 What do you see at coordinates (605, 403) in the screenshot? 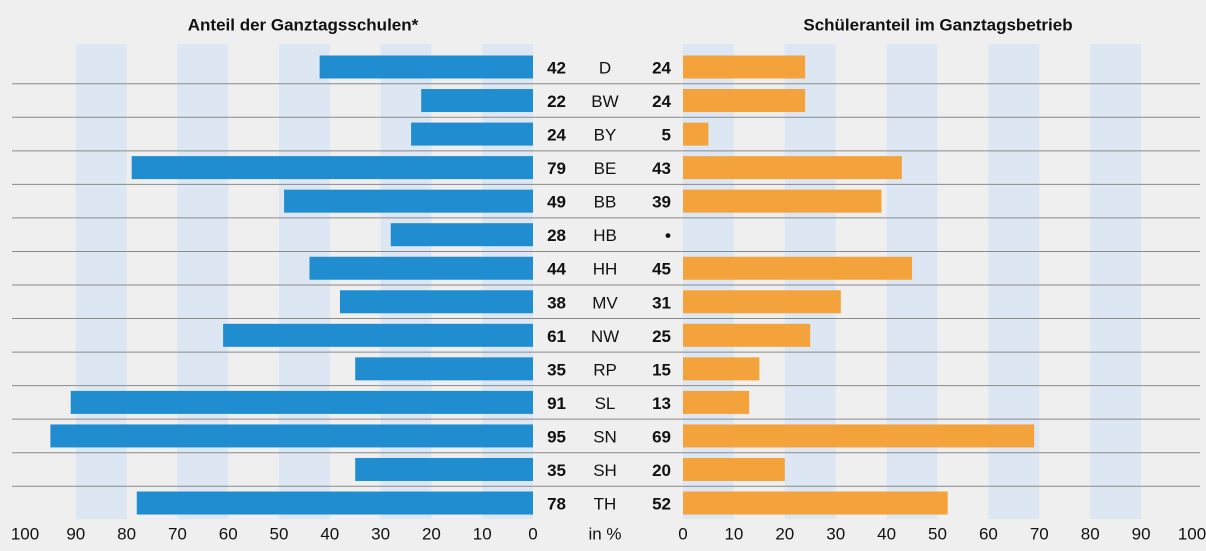
I see `category-label: SL` at bounding box center [605, 403].